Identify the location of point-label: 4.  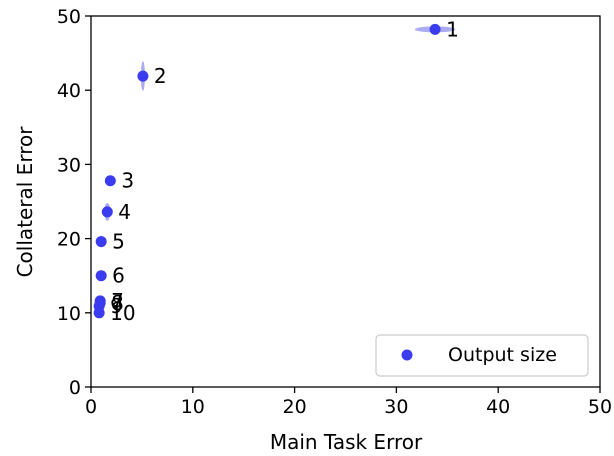
(124, 212).